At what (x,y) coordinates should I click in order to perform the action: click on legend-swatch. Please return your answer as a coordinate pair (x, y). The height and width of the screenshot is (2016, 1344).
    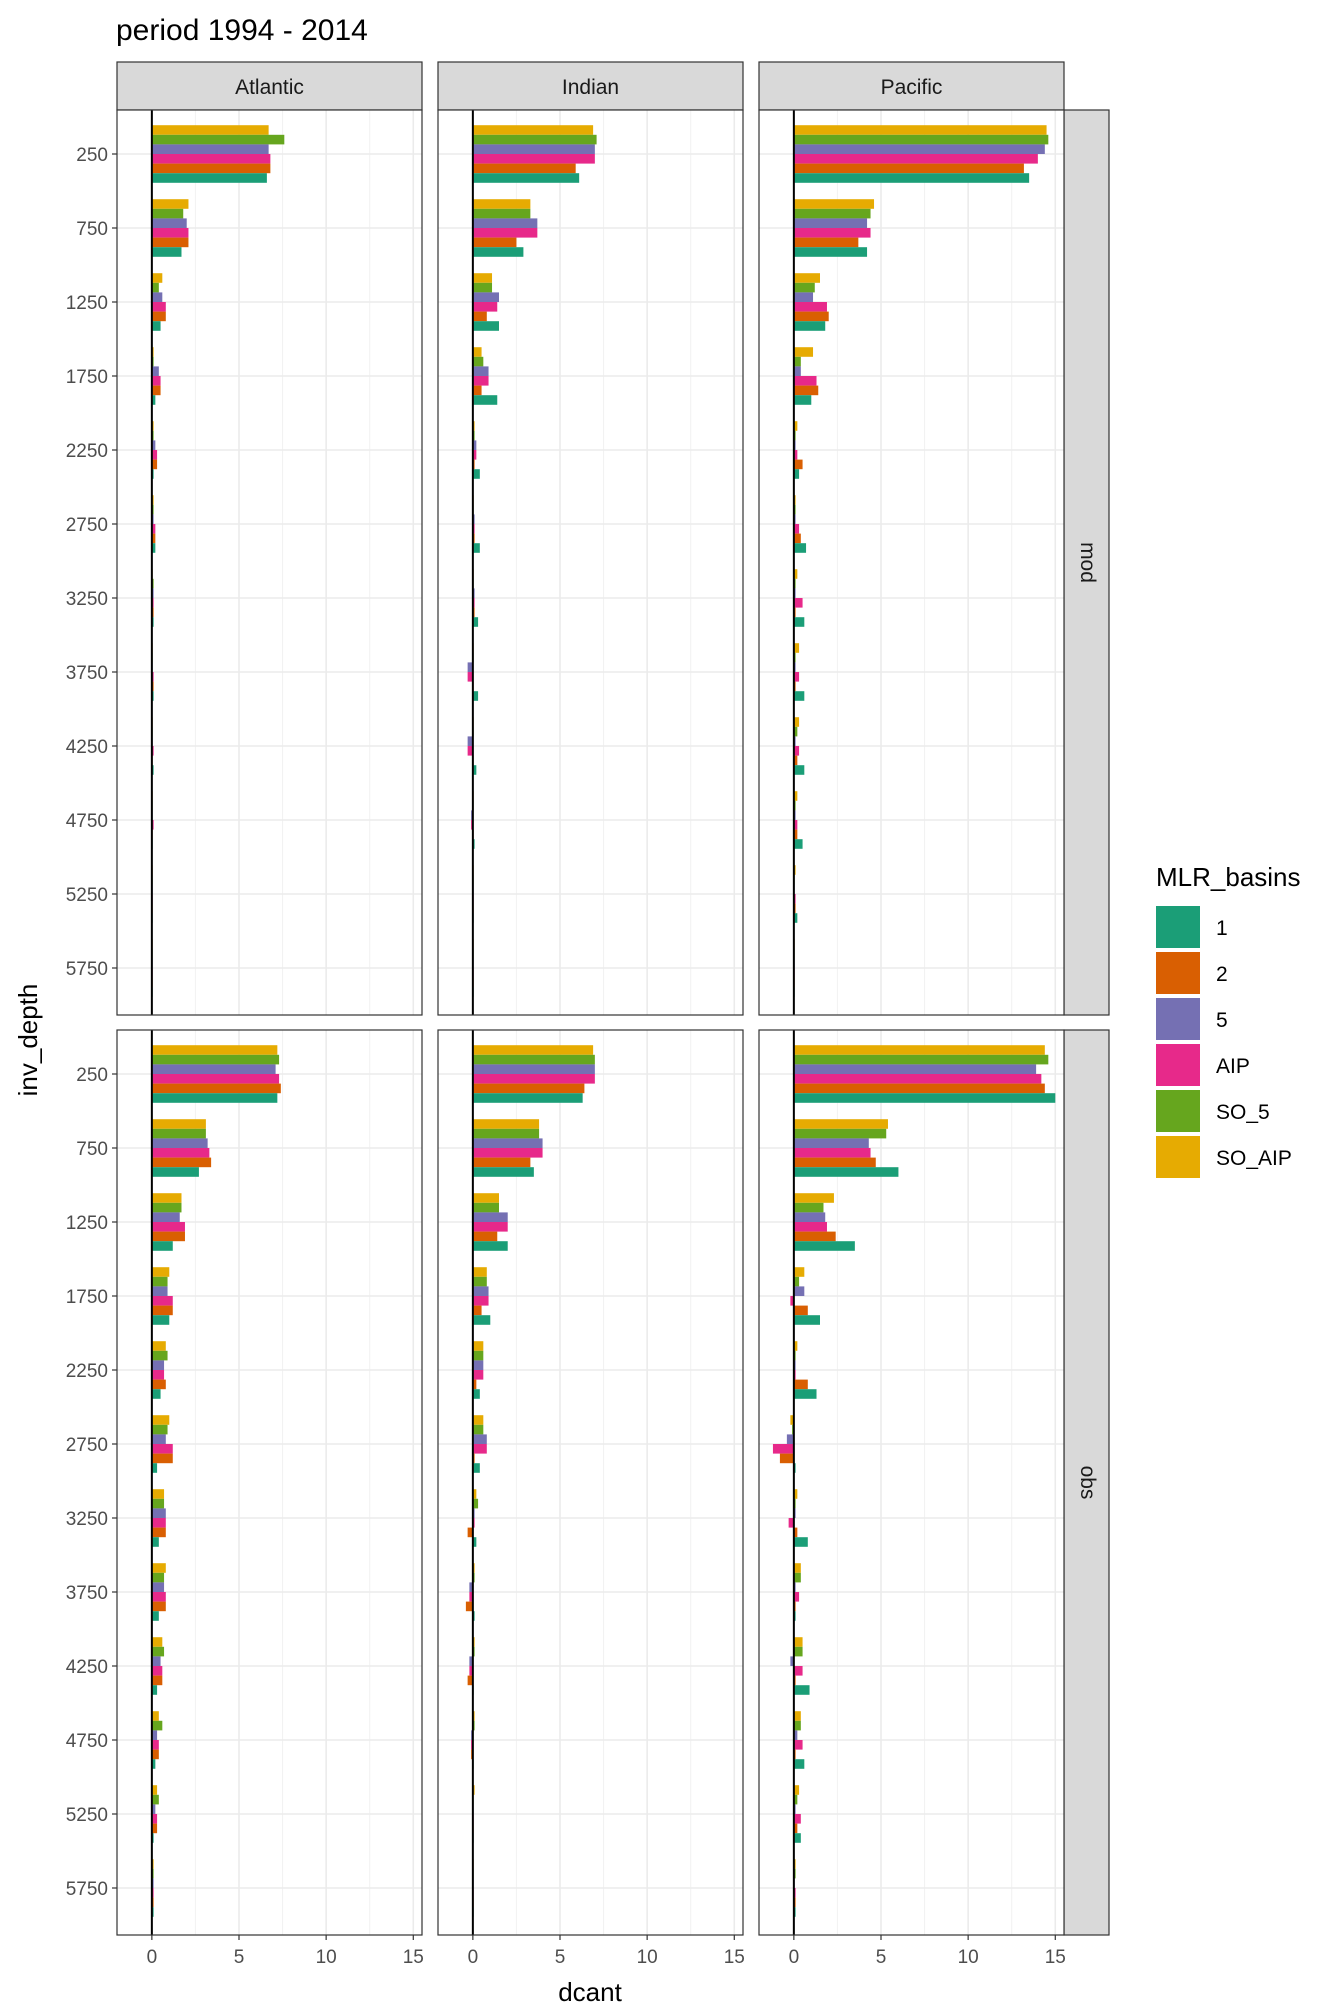
    Looking at the image, I should click on (1178, 973).